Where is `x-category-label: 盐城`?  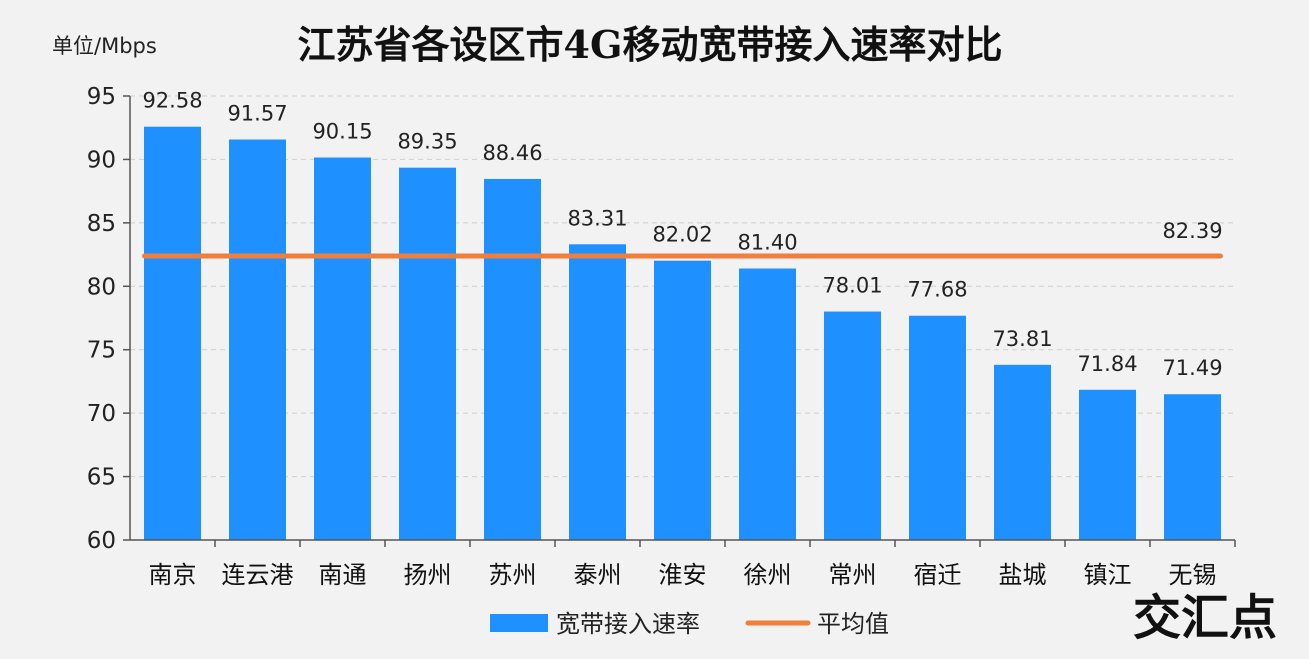
x-category-label: 盐城 is located at coordinates (1023, 575).